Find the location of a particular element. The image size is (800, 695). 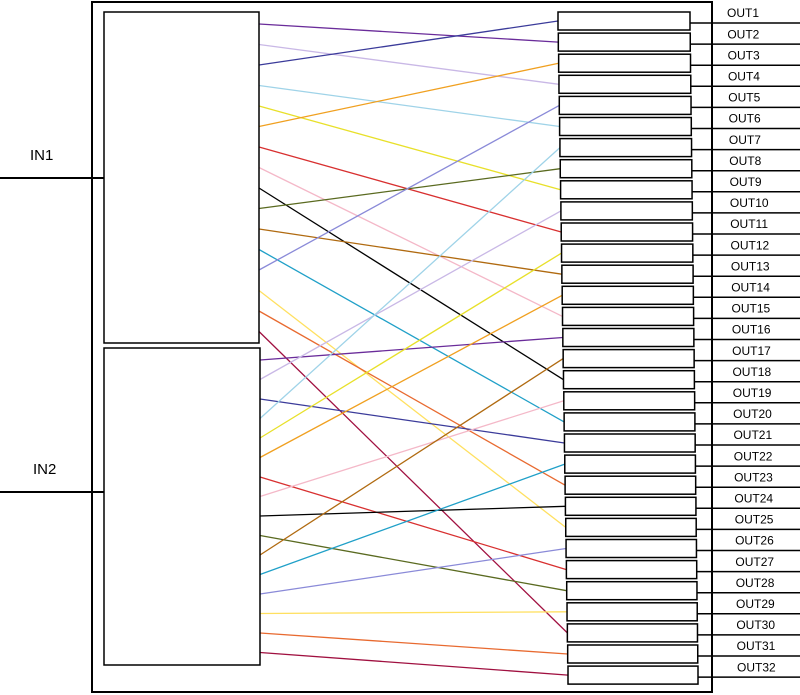

output-label: OUT13 is located at coordinates (750, 266).